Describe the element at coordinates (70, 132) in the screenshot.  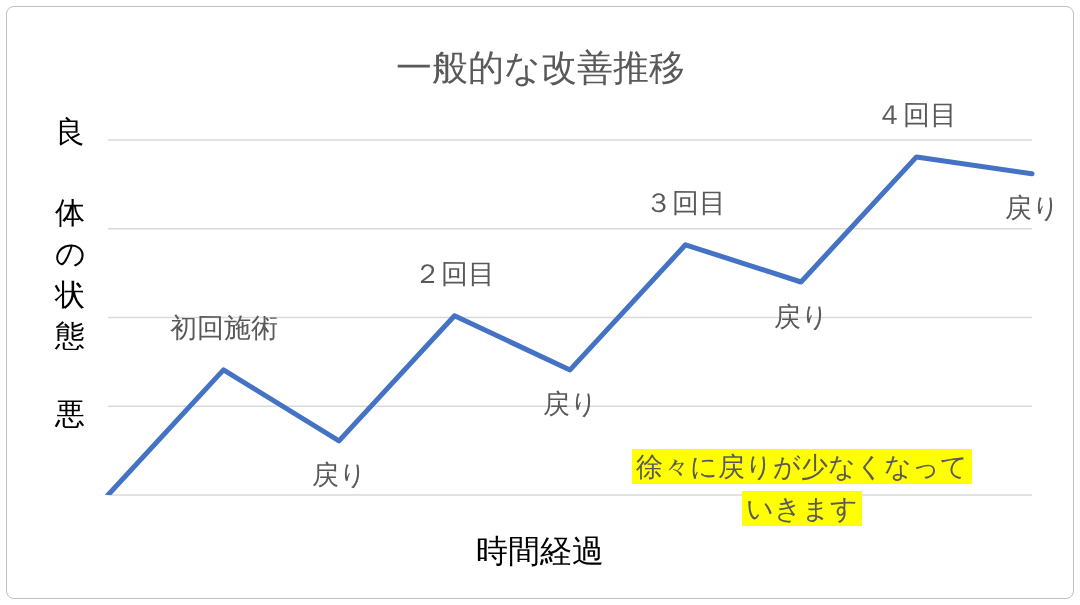
I see `text: 良` at that location.